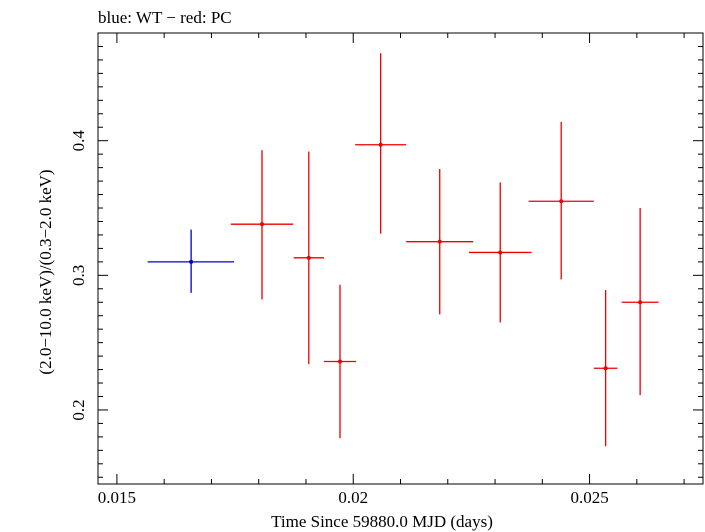 This screenshot has height=532, width=705. Describe the element at coordinates (353, 497) in the screenshot. I see `x-tick-label: 0.02` at that location.